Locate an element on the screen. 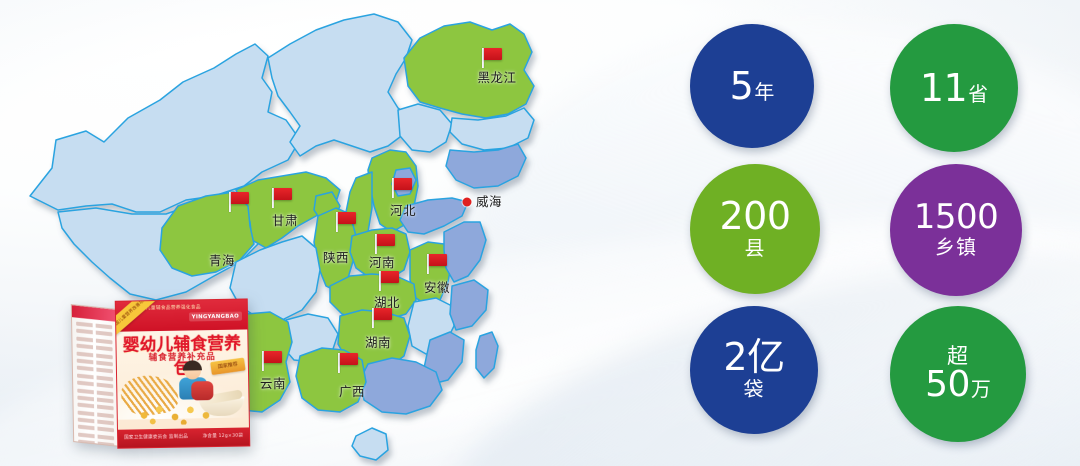 Image resolution: width=1080 pixels, height=466 pixels. region-henan is located at coordinates (380, 254).